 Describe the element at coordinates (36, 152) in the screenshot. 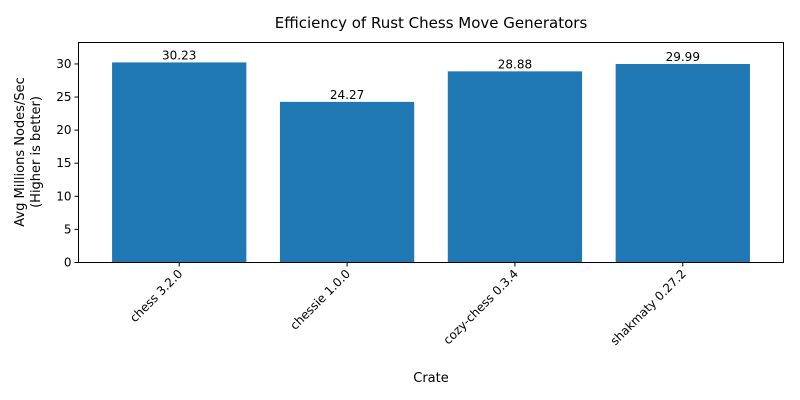

I see `y-axis-label-line-2: (Higher is better)` at that location.